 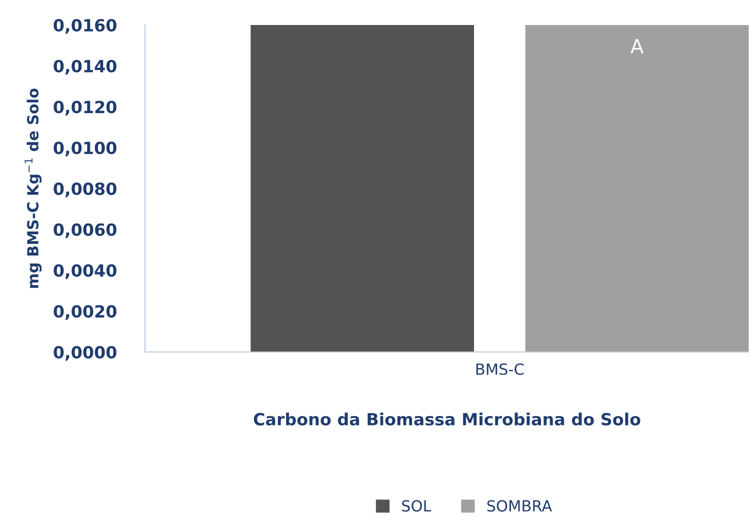 I want to click on x-tick-label: BMS-C, so click(x=500, y=369).